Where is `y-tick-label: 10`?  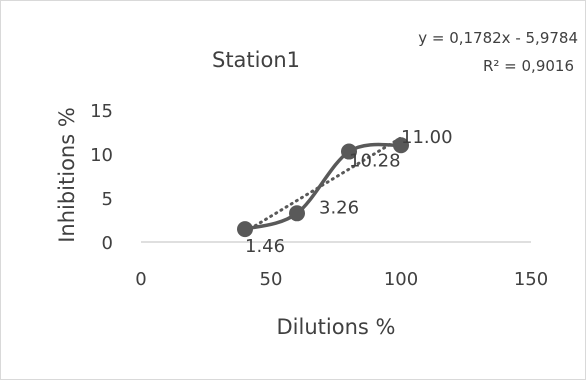 y-tick-label: 10 is located at coordinates (101, 155).